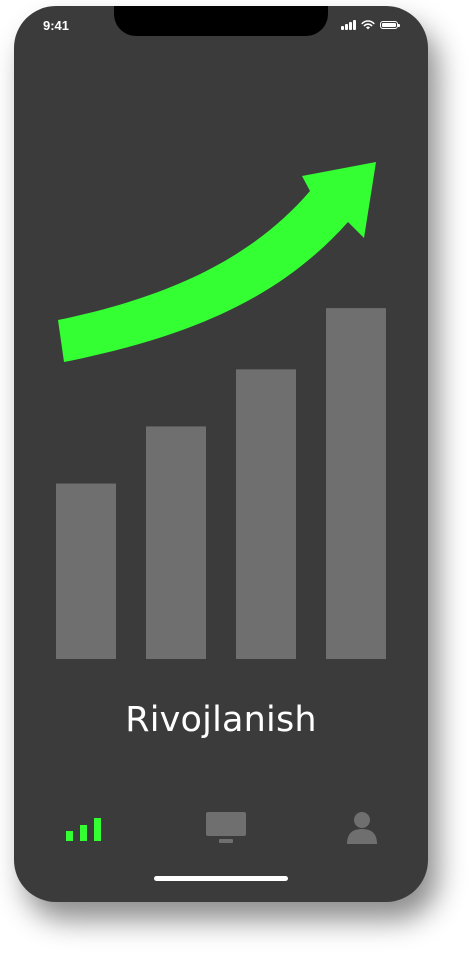 The width and height of the screenshot is (474, 956). I want to click on user-icon, so click(362, 828).